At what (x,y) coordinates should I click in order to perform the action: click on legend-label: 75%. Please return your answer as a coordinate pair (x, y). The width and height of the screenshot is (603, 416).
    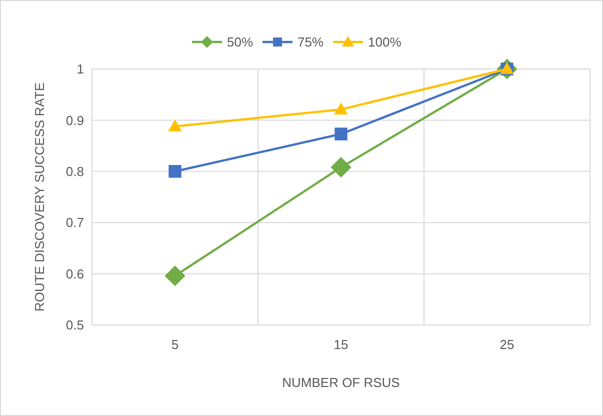
    Looking at the image, I should click on (311, 42).